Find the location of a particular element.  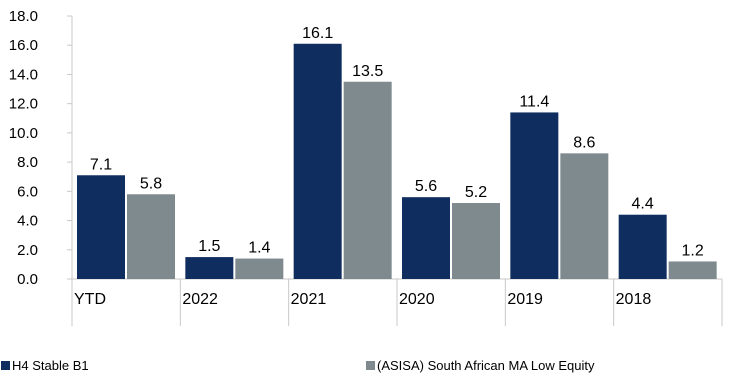

data-label: 16.1 is located at coordinates (317, 33).